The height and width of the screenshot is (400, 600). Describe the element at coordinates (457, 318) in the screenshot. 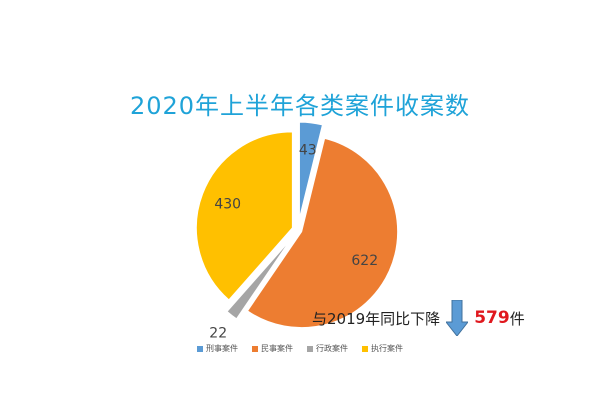

I see `down-arrow-icon` at that location.